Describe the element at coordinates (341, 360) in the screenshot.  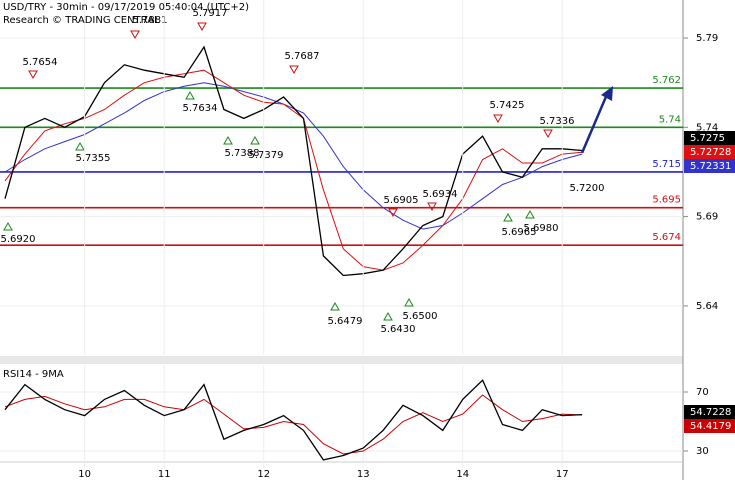
I see `panel-separator` at that location.